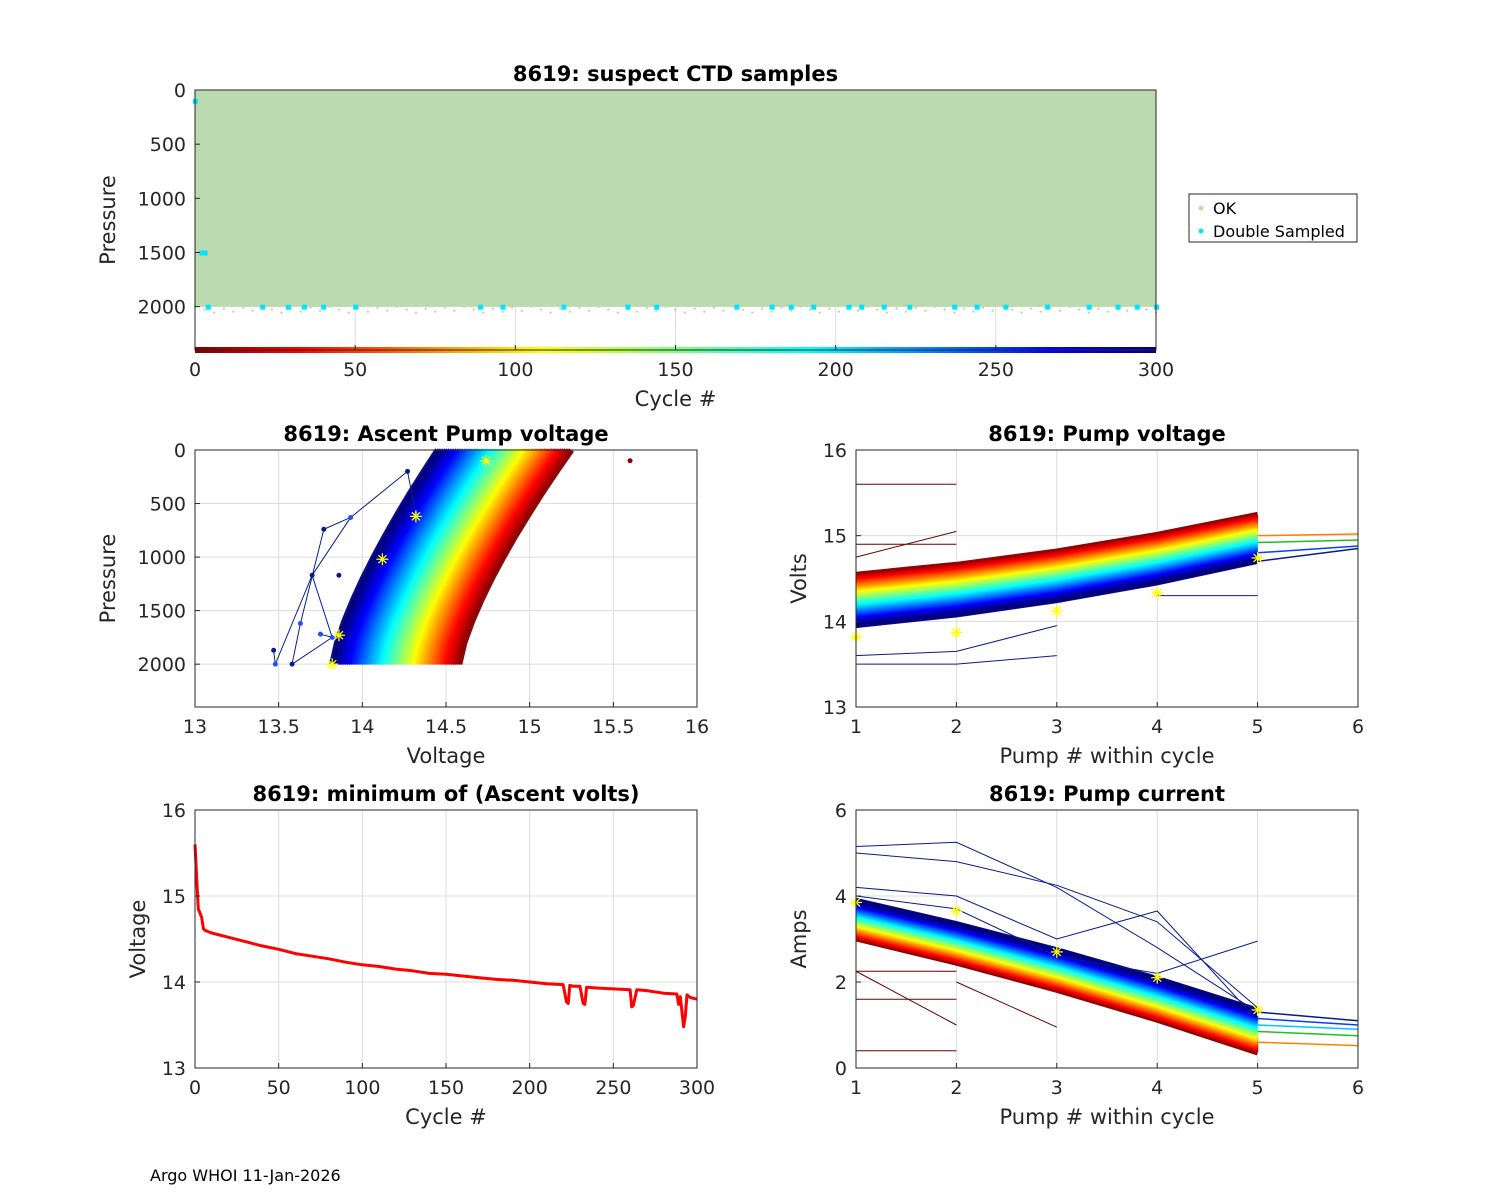 The width and height of the screenshot is (1500, 1200). What do you see at coordinates (697, 727) in the screenshot?
I see `x-tick-label: 16` at bounding box center [697, 727].